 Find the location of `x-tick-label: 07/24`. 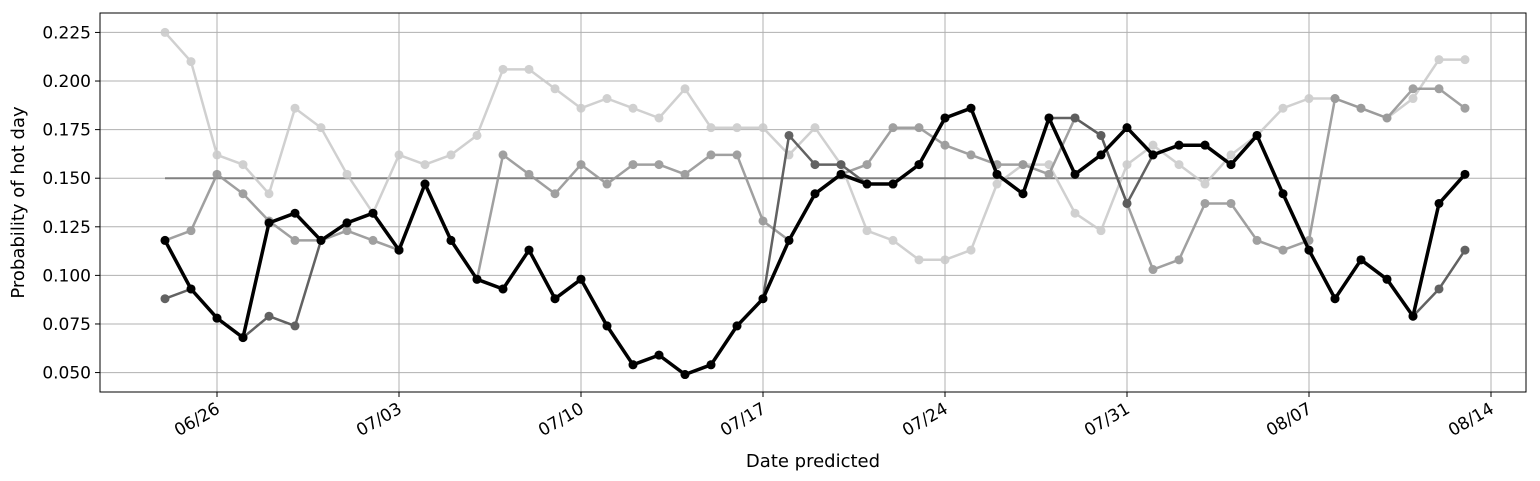

x-tick-label: 07/24 is located at coordinates (925, 420).